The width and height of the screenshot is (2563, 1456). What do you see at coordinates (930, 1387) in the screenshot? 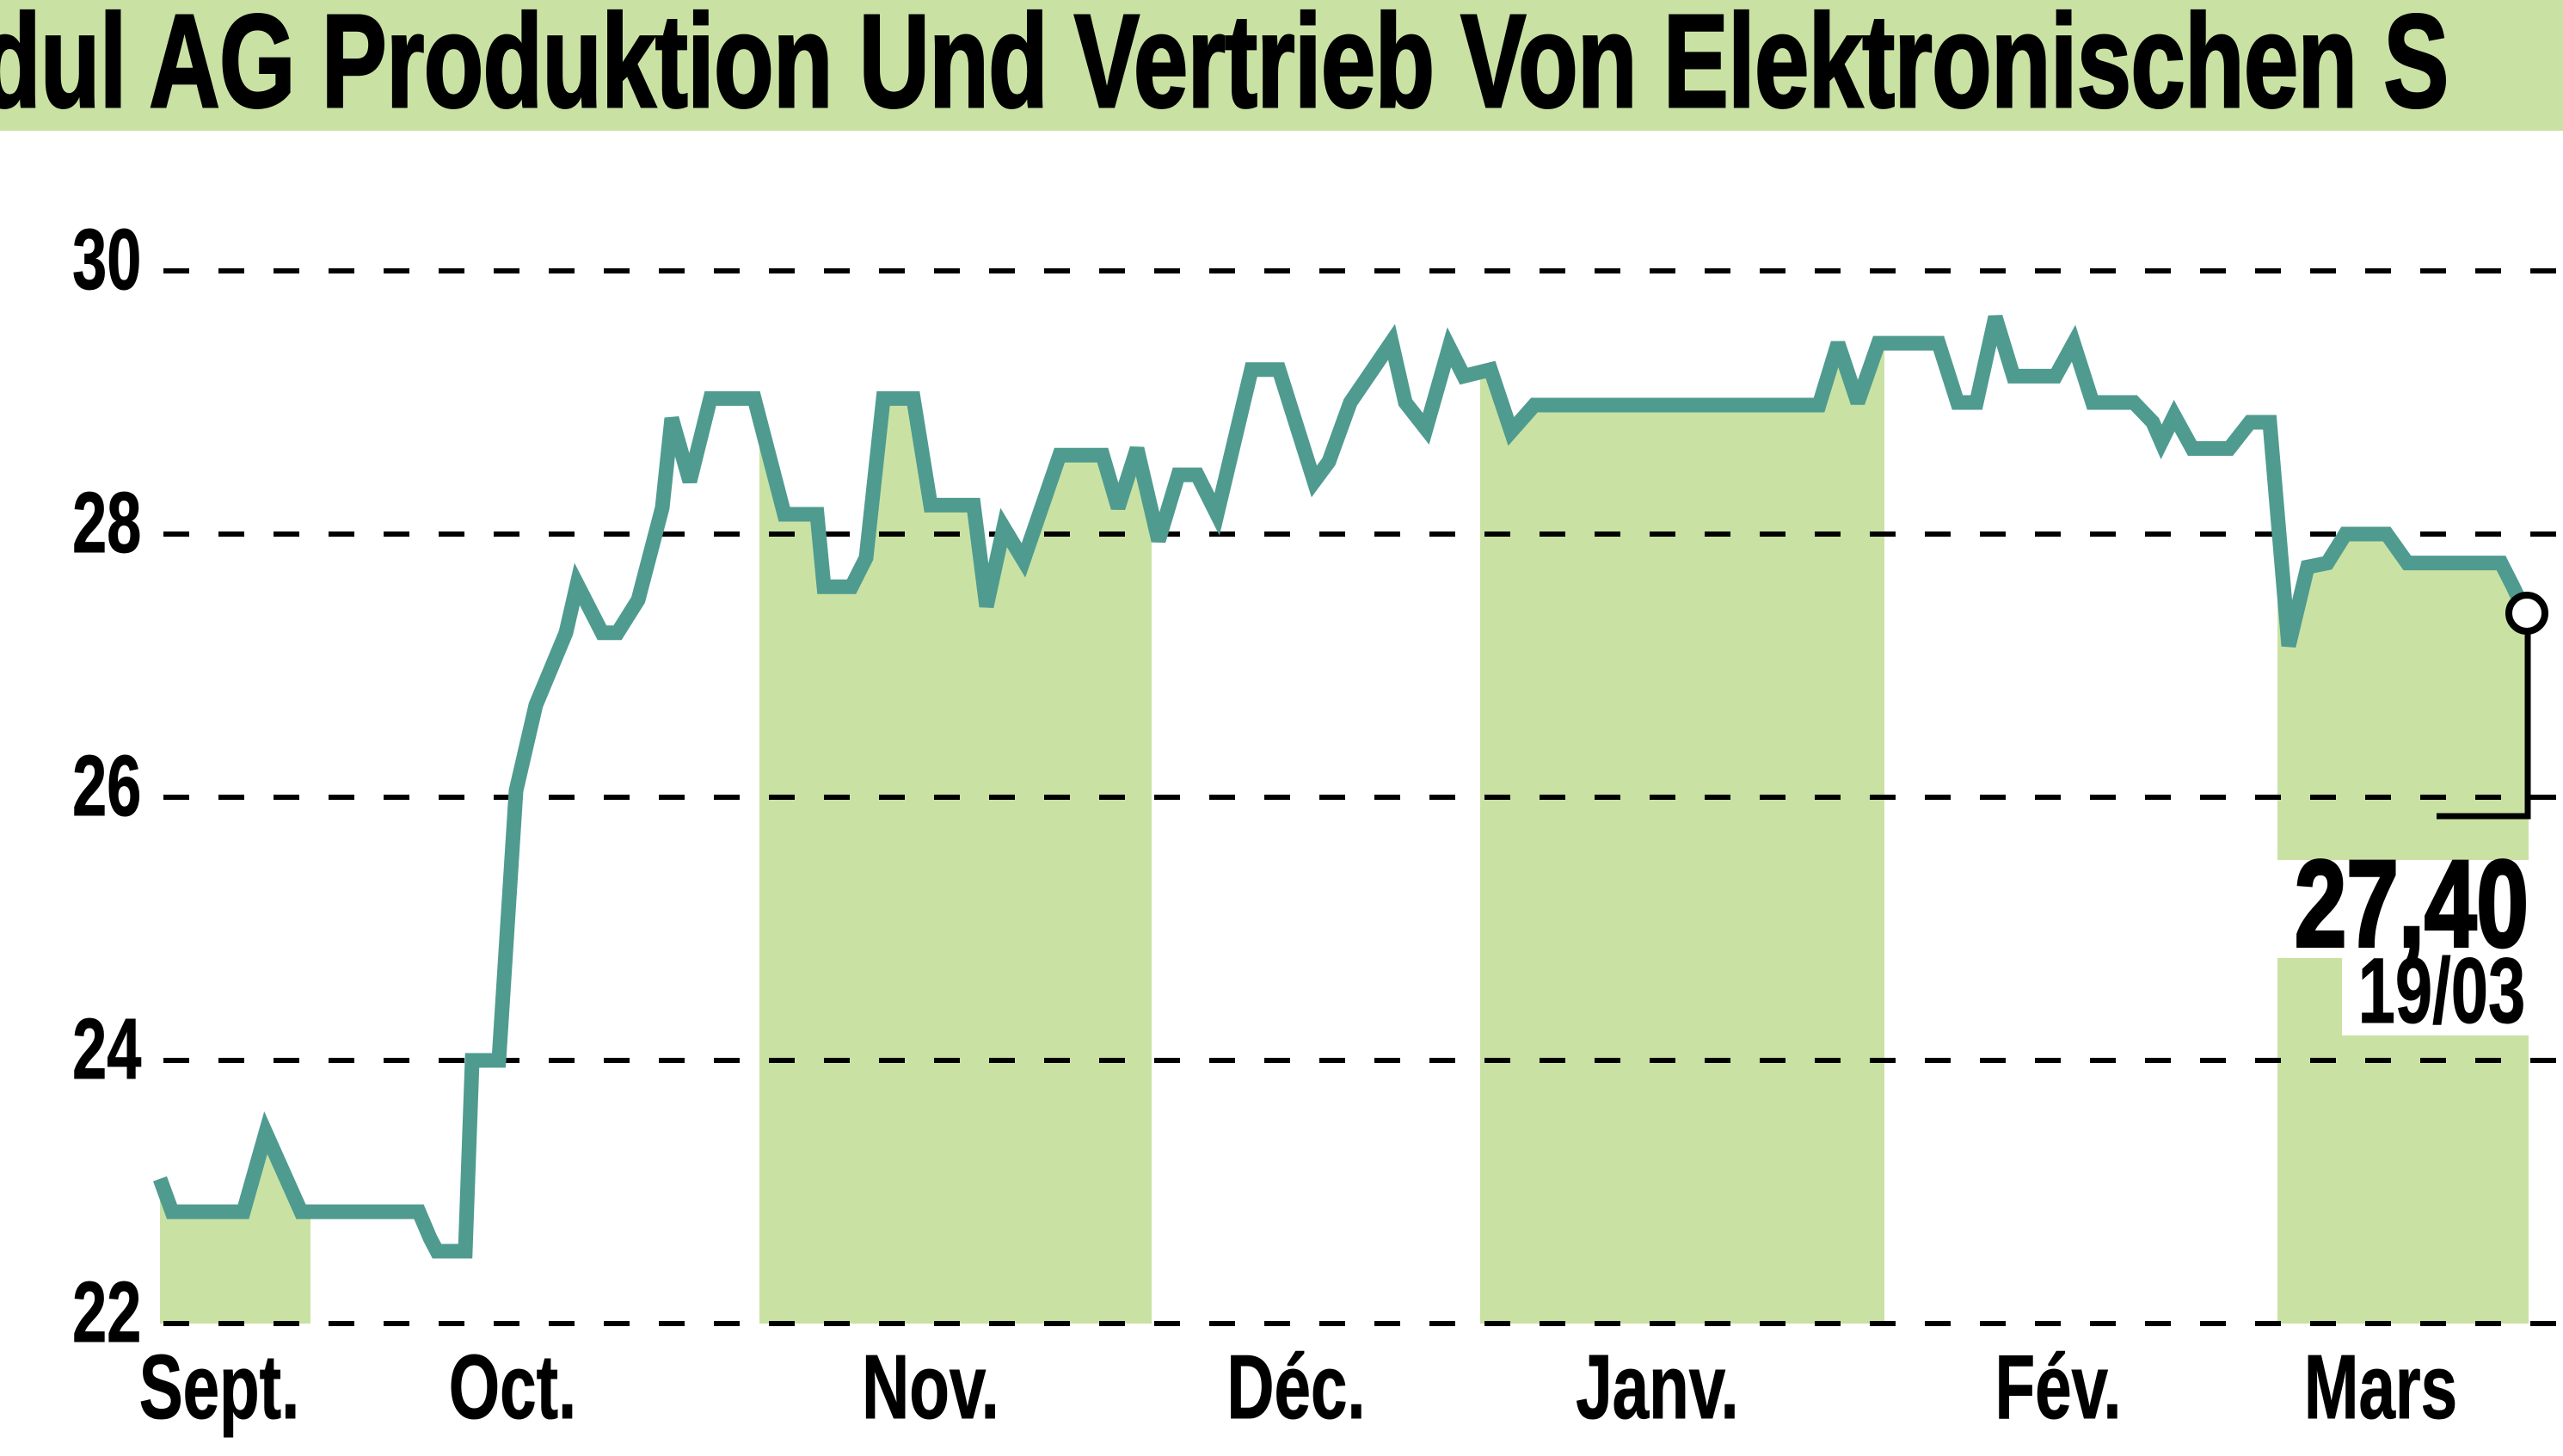
I see `x-axis-label: Nov.` at bounding box center [930, 1387].